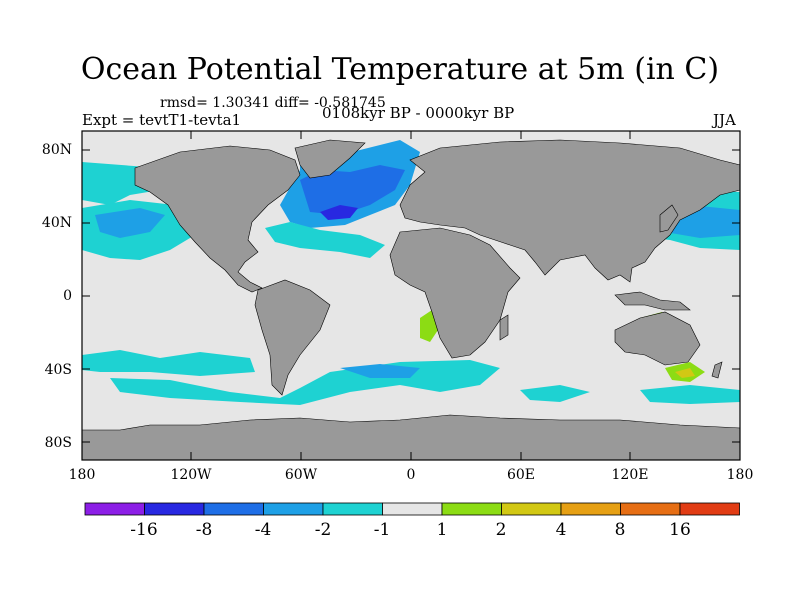  Describe the element at coordinates (292, 337) in the screenshot. I see `south-america` at that location.